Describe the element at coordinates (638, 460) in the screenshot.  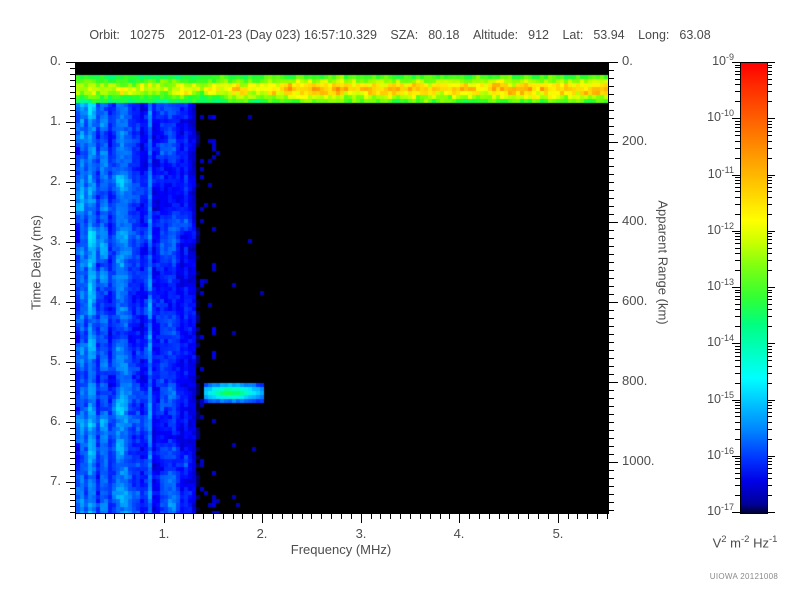
I see `apparent-range-tick-label: 1000.` at that location.